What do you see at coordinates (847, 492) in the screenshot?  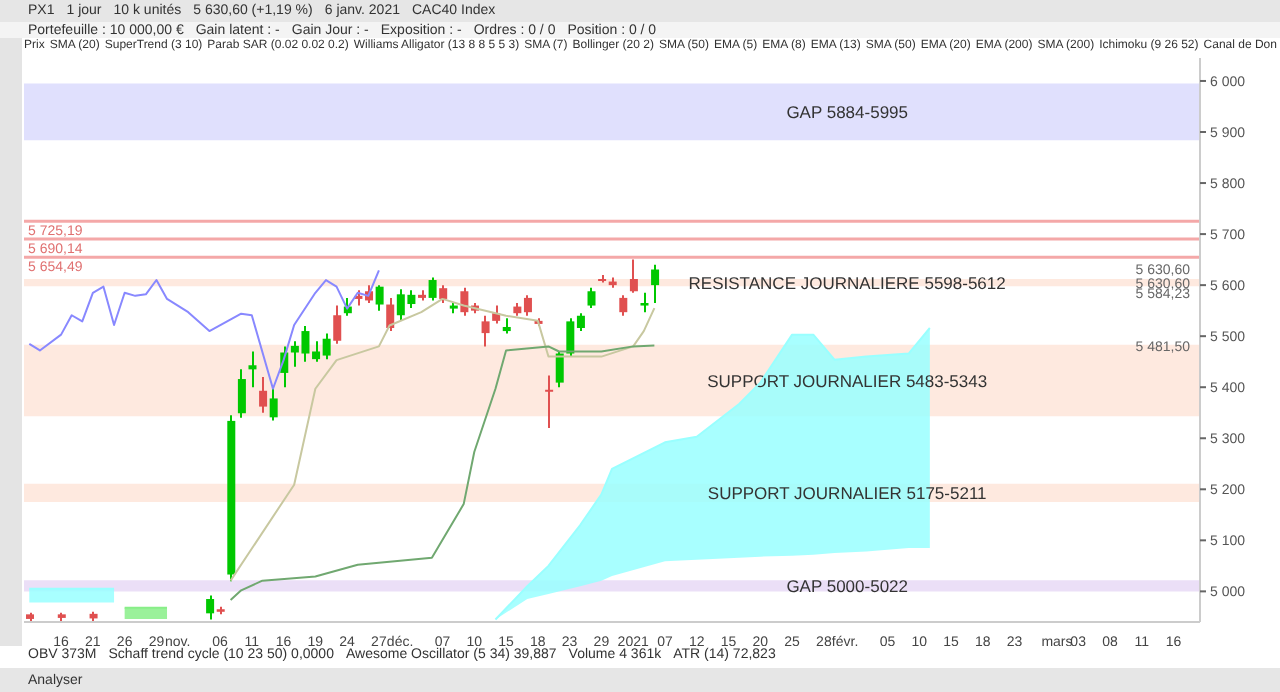 I see `band-label: SUPPORT JOURNALIER 5175-5211` at bounding box center [847, 492].